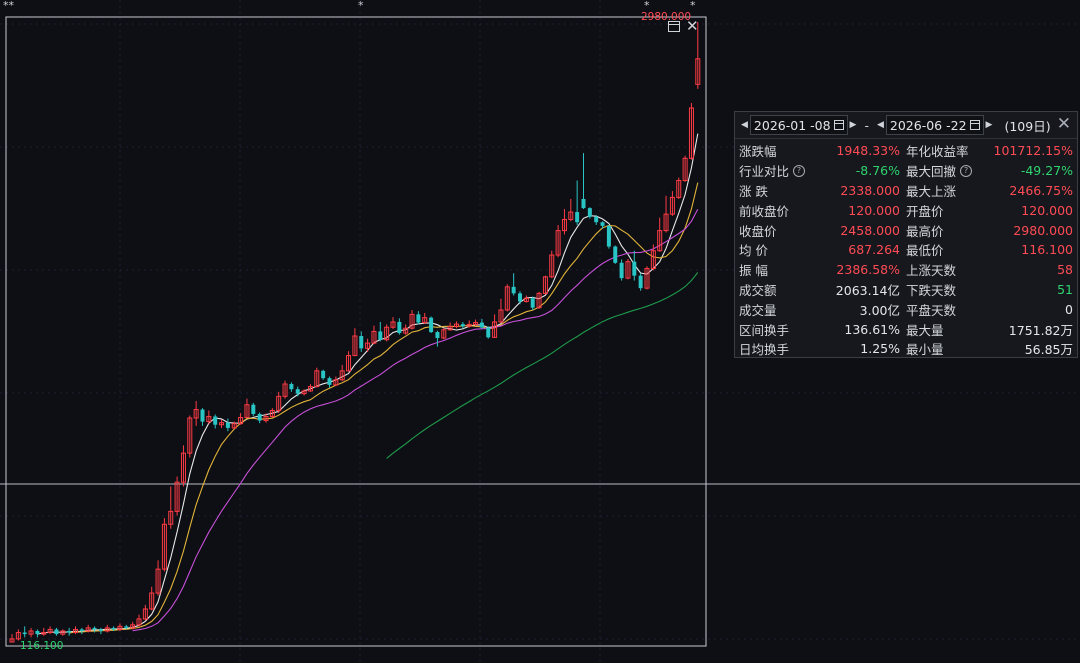 This screenshot has width=1080, height=663. I want to click on stat-label-text: 最高价, so click(925, 231).